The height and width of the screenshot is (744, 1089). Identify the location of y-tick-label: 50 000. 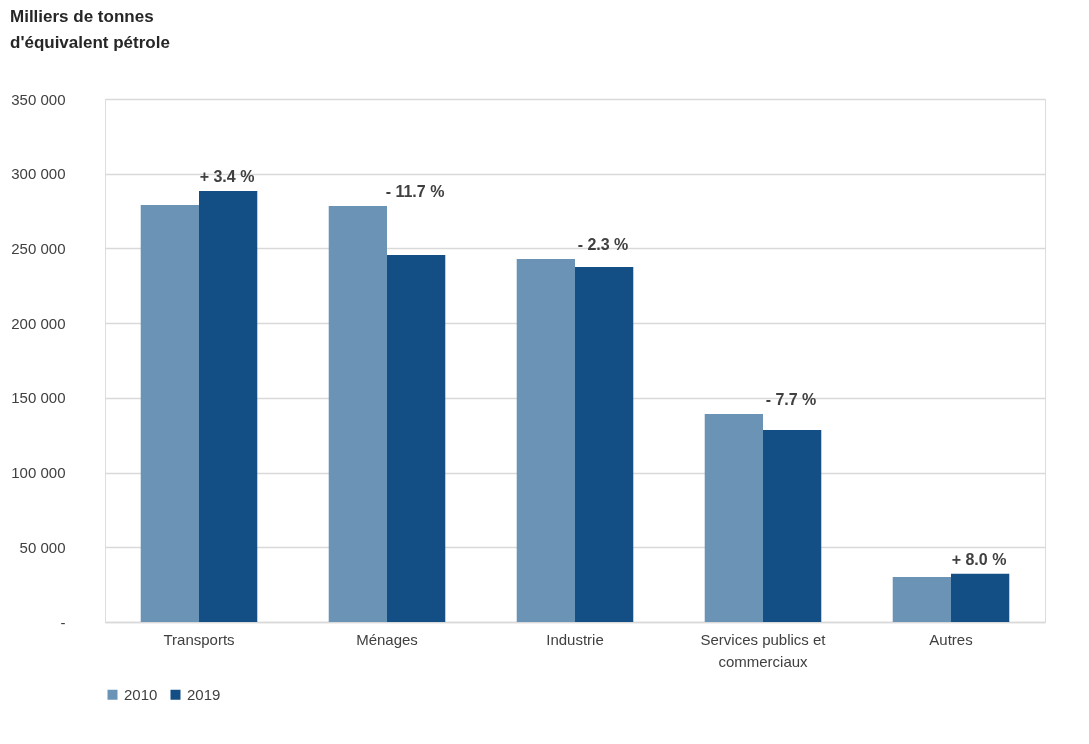
(42, 547).